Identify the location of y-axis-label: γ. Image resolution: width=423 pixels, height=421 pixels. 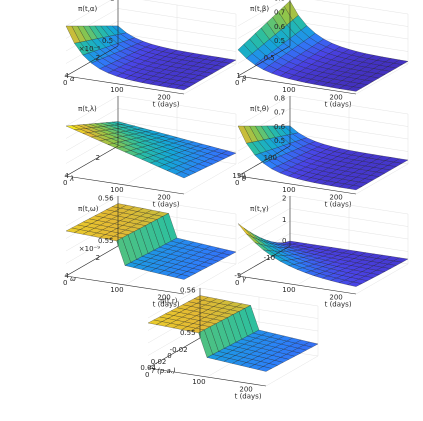
(244, 279).